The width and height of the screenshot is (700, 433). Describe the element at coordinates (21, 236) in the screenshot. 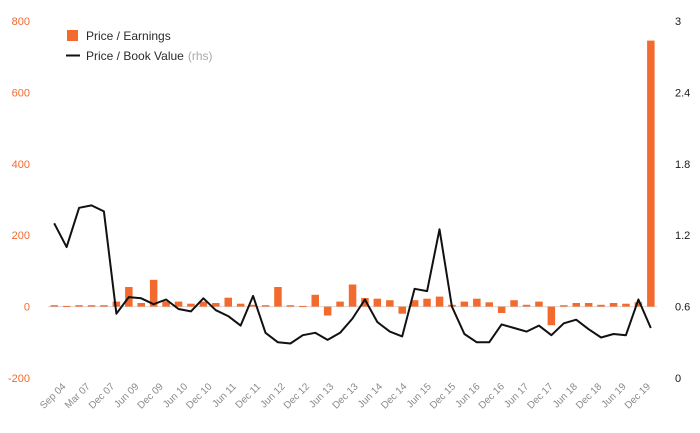

I see `left-tick-label: 200` at that location.